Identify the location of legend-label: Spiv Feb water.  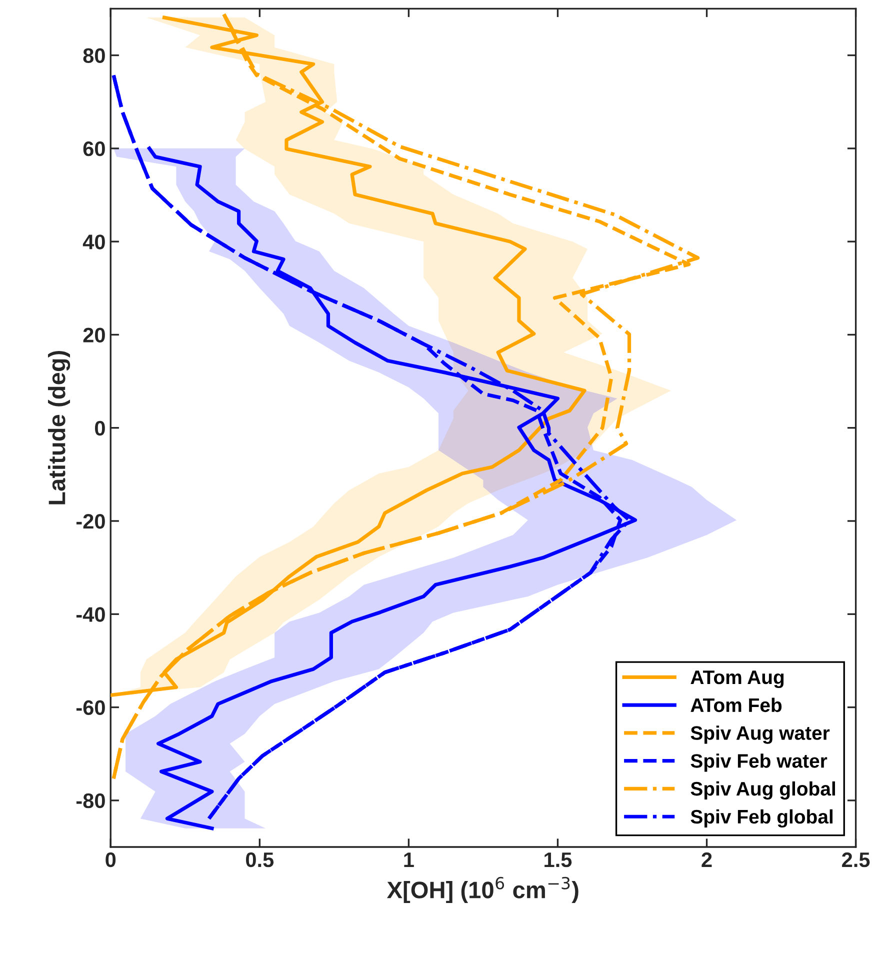
(759, 763).